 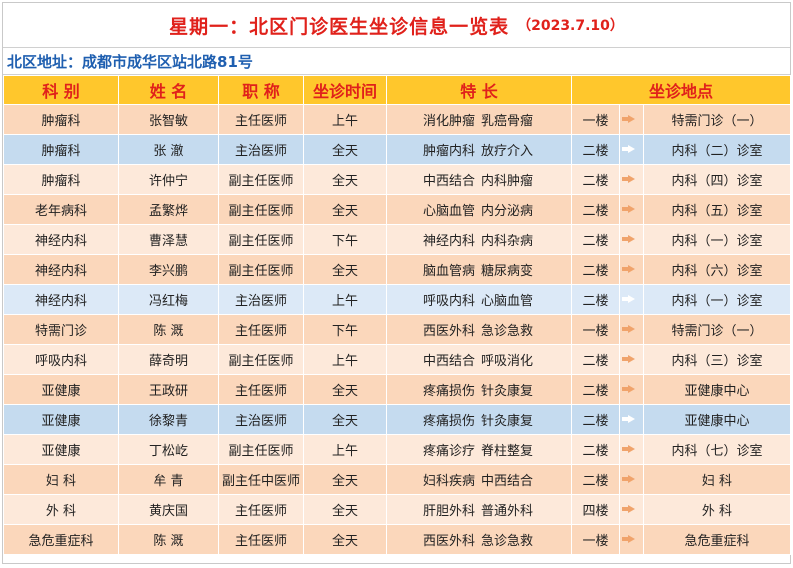 What do you see at coordinates (479, 299) in the screenshot?
I see `cell-specialty: 呼吸内科 心脑血管` at bounding box center [479, 299].